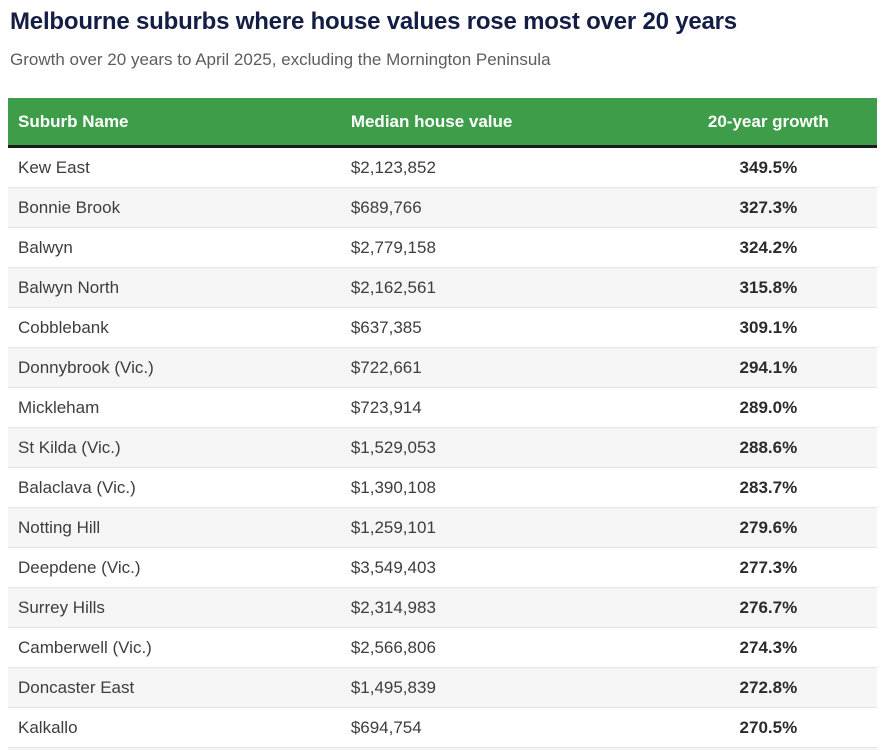 The width and height of the screenshot is (895, 750). Describe the element at coordinates (500, 447) in the screenshot. I see `cell-median: $1,529,053` at that location.